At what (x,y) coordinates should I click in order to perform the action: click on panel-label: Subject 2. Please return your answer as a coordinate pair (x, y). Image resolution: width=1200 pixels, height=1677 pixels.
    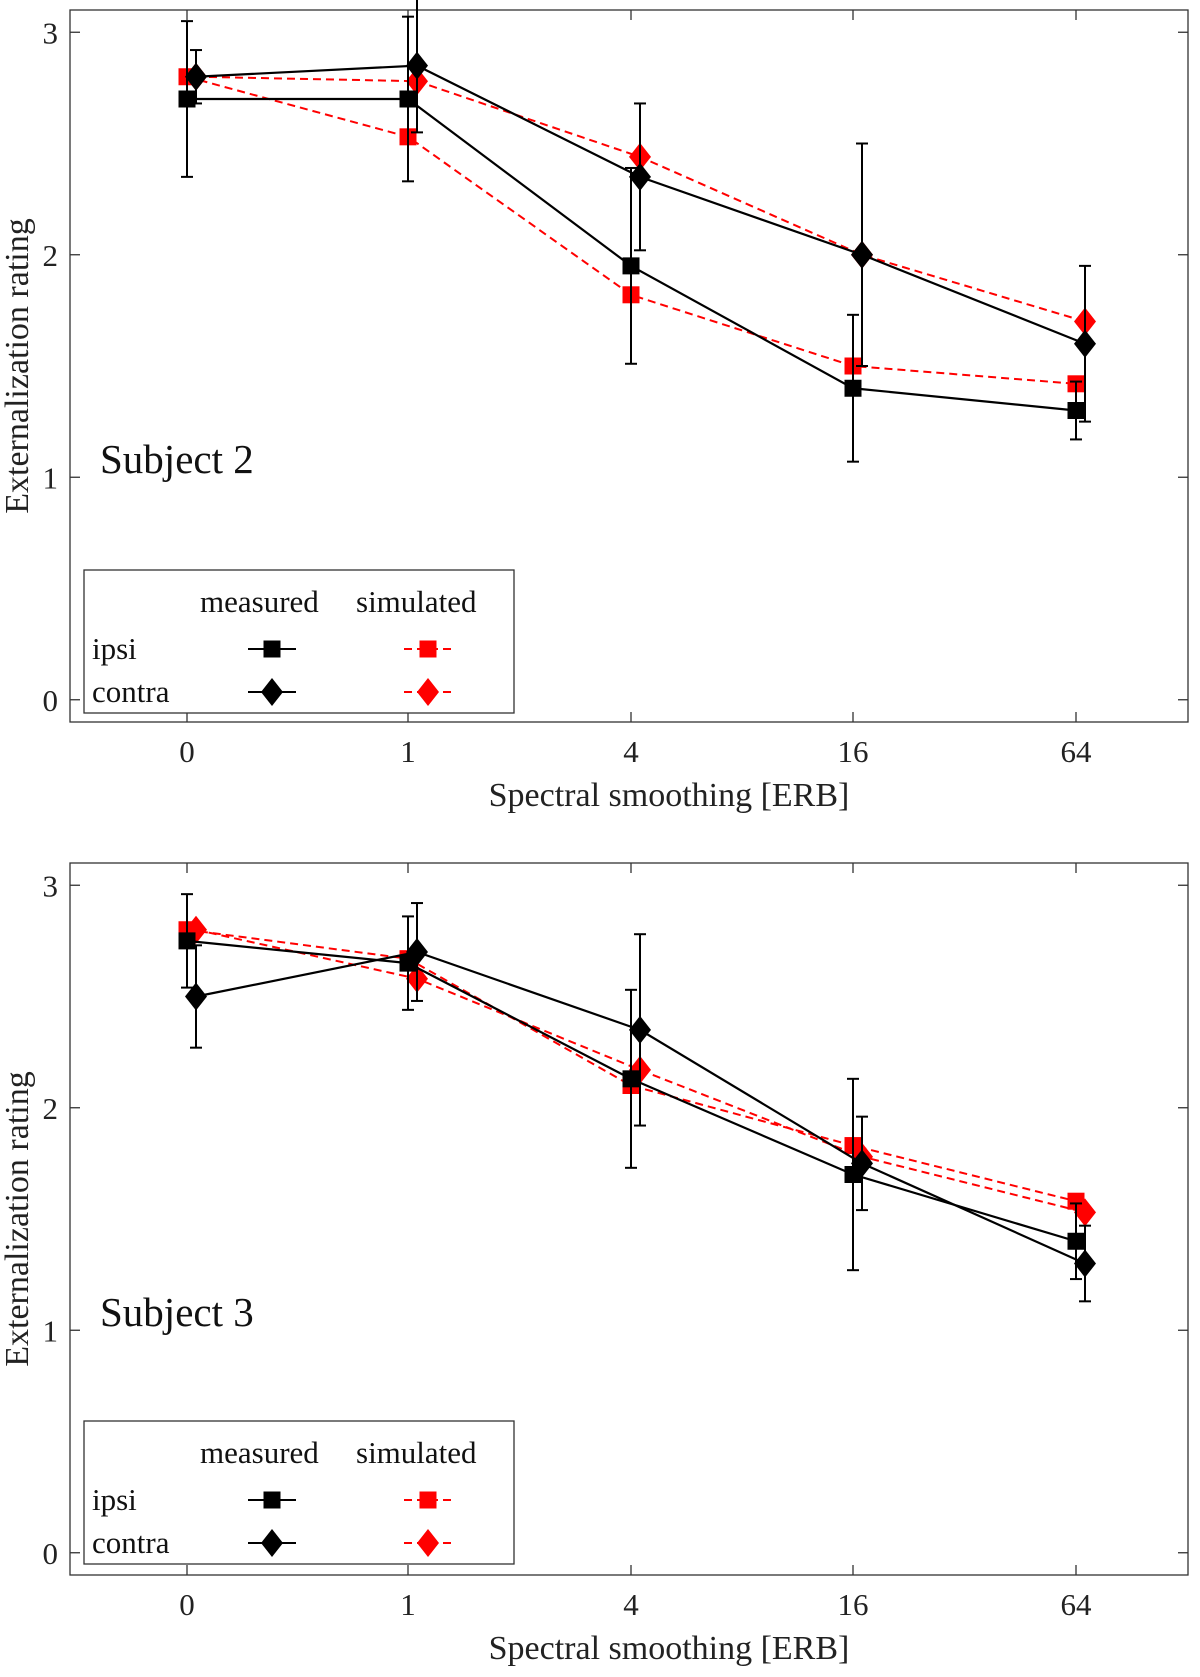
    Looking at the image, I should click on (177, 459).